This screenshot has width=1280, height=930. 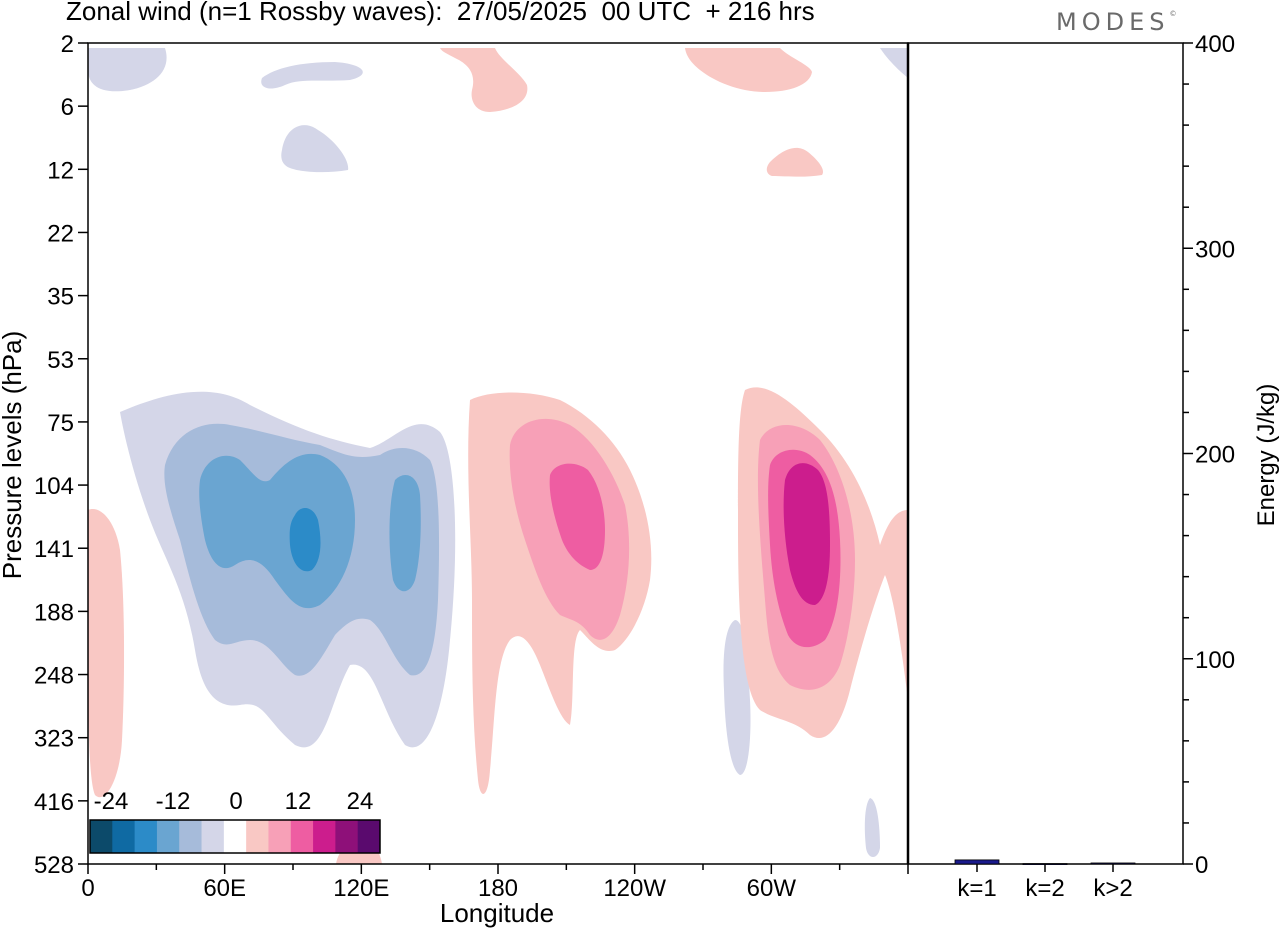 I want to click on longitude-tick-label: 120E, so click(x=361, y=888).